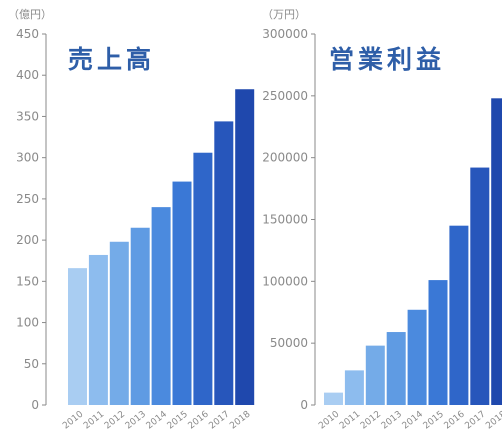  I want to click on y-tick-label: 100000, so click(285, 281).